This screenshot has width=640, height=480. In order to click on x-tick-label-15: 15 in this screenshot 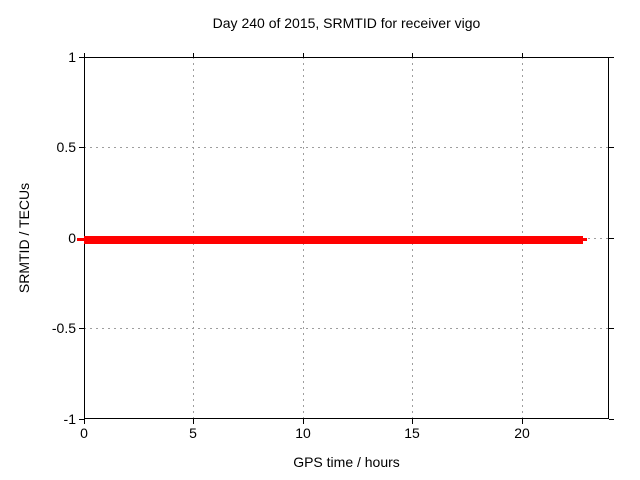, I will do `click(412, 433)`.